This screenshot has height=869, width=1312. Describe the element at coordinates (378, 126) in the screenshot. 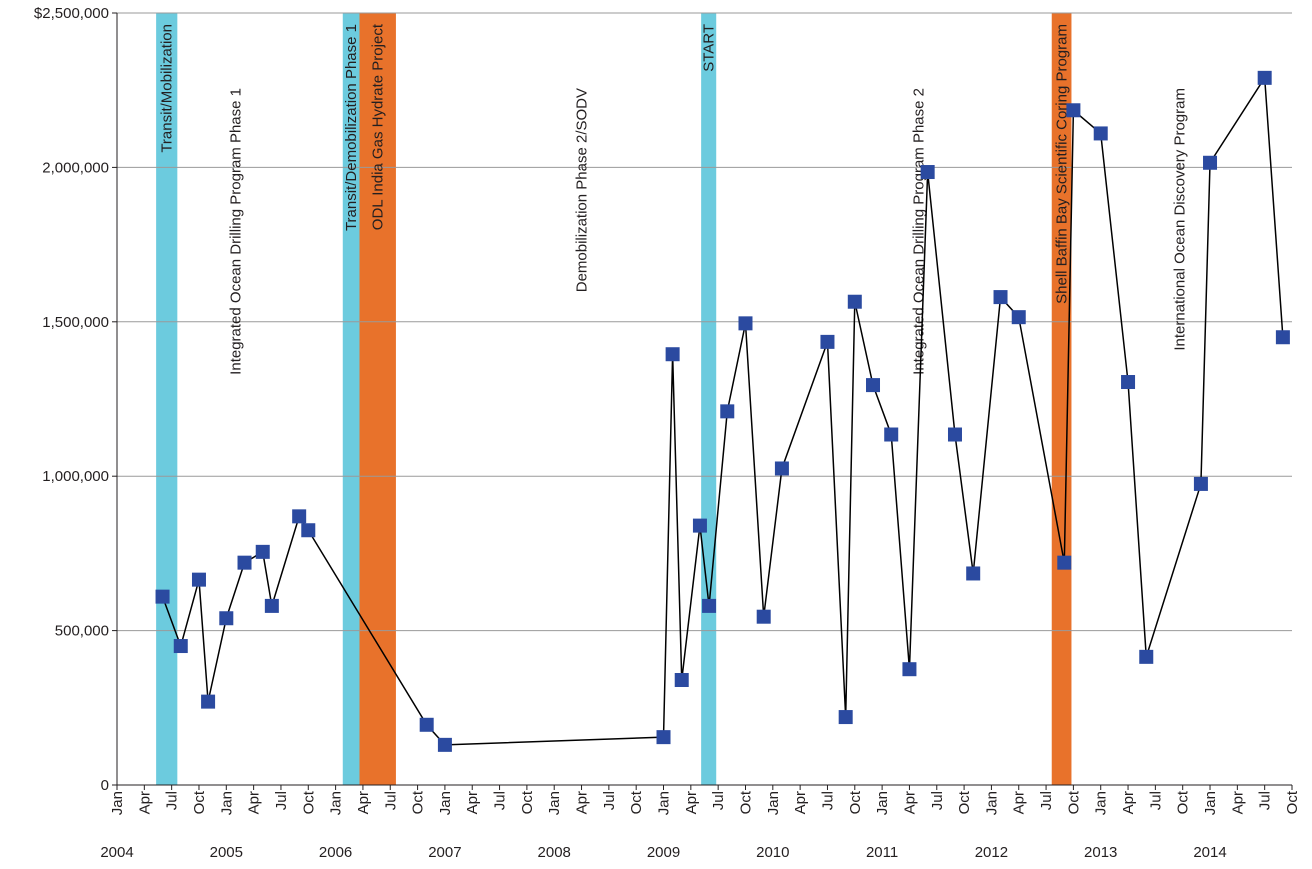

I see `band-label-2: ODL India Gas Hydrate Project` at that location.